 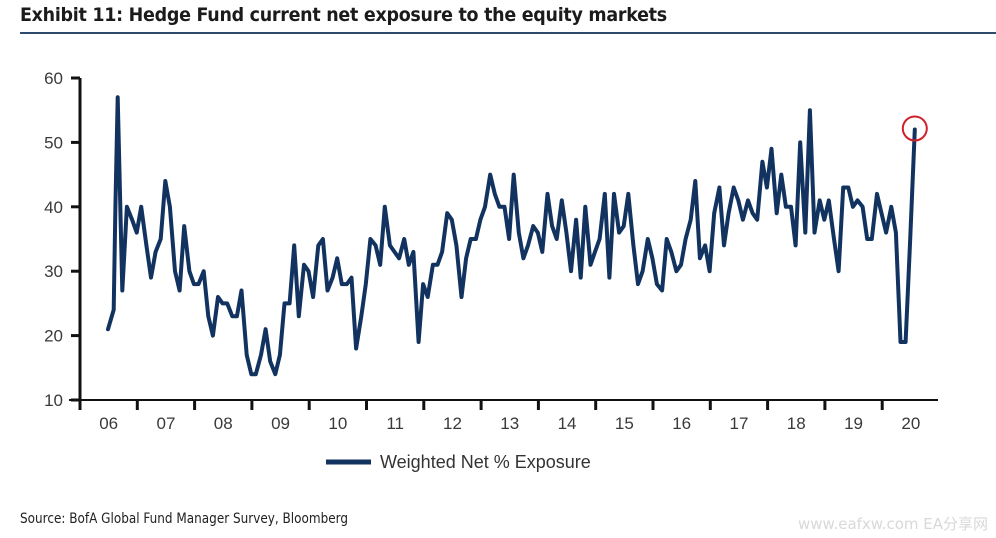 What do you see at coordinates (681, 423) in the screenshot?
I see `x-tick-label: 16` at bounding box center [681, 423].